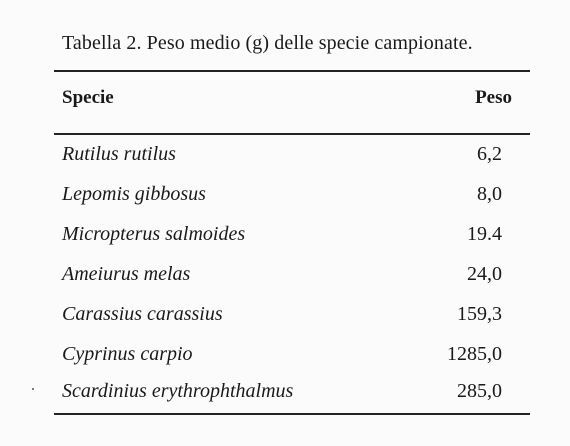 This screenshot has height=446, width=570. What do you see at coordinates (285, 198) in the screenshot?
I see `table-row: Lepomis gibbosus 8,0` at bounding box center [285, 198].